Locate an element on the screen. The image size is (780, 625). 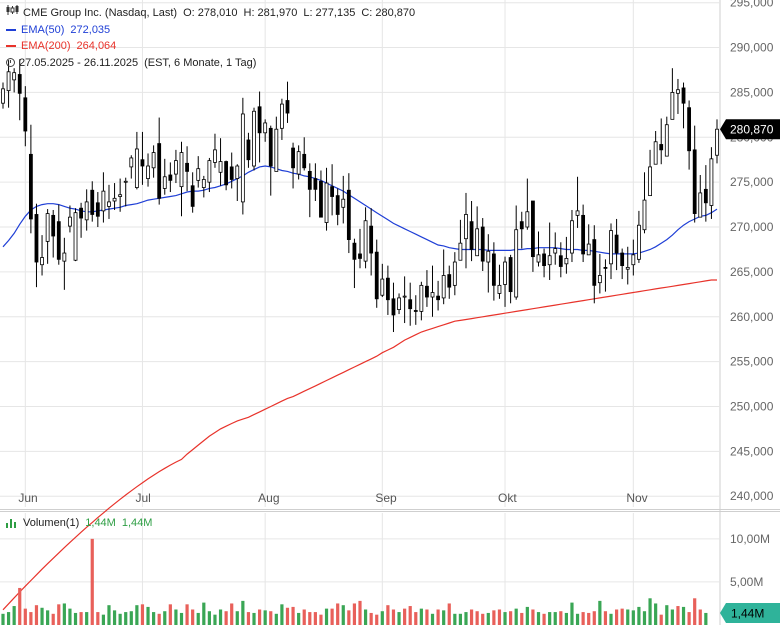
legend-ema50-label: EMA(50) is located at coordinates (43, 29).